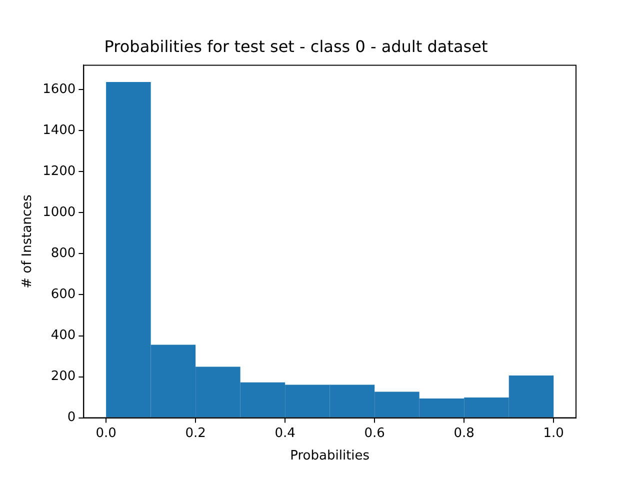  Describe the element at coordinates (63, 376) in the screenshot. I see `y-tick-label: 200` at that location.